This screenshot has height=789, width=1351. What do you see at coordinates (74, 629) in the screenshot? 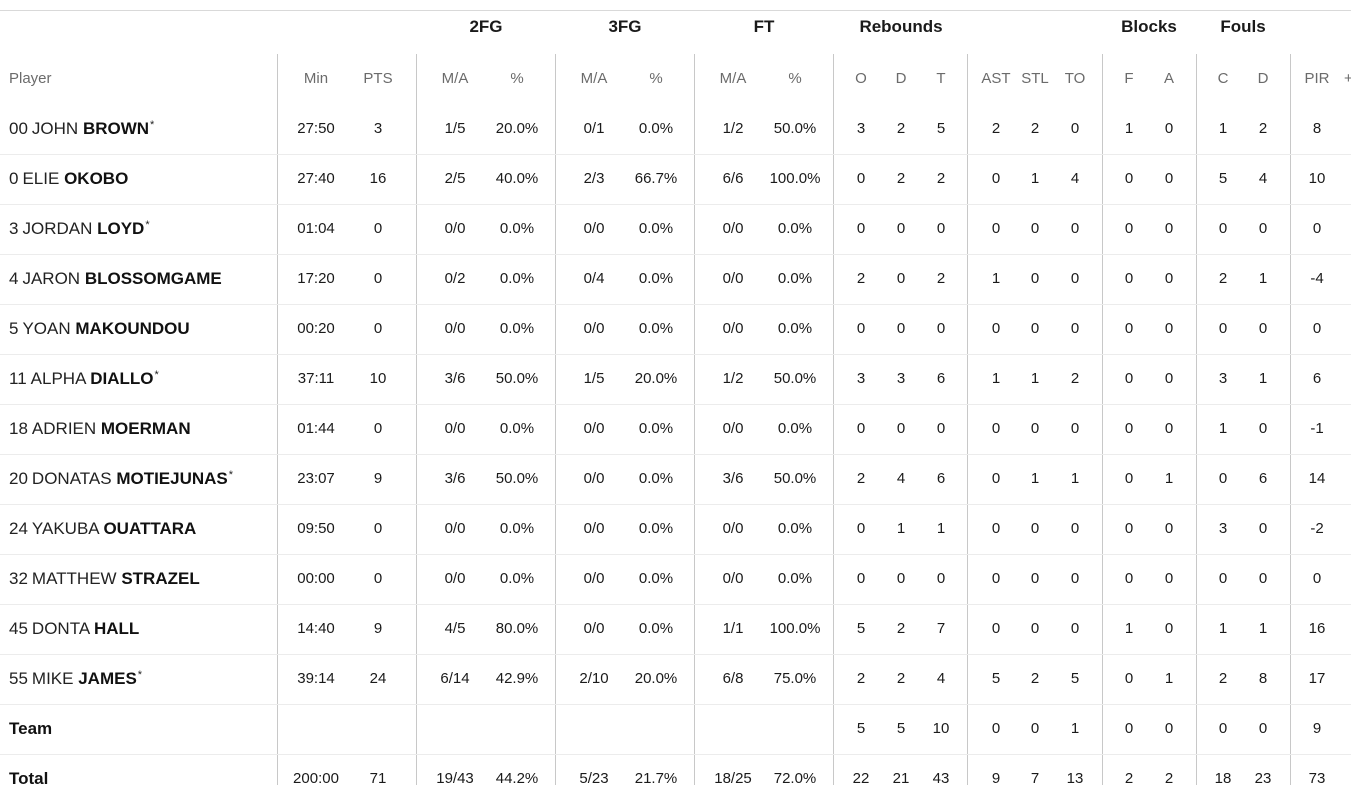
I see `player-name: 45 DONTA HALL` at bounding box center [74, 629].